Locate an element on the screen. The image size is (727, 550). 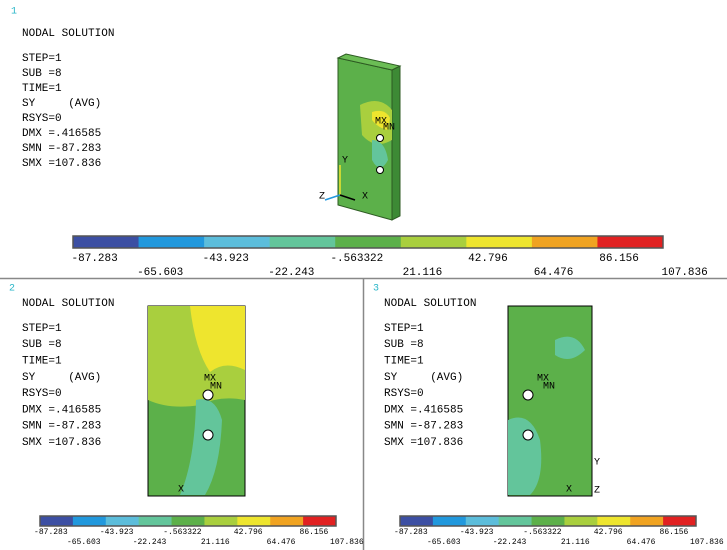
model-3d is located at coordinates (363, 137).